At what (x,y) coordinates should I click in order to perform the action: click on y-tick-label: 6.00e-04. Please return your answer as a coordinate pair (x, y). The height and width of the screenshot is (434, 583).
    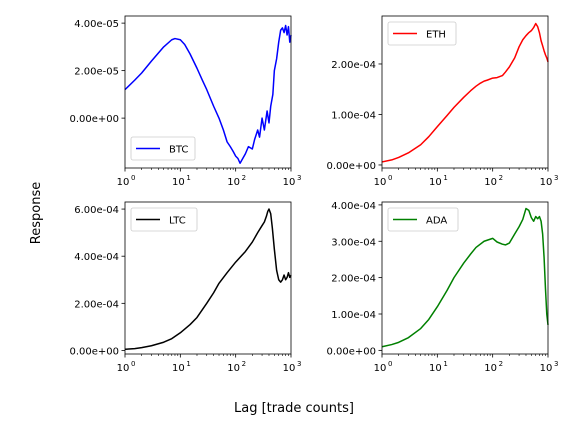
    Looking at the image, I should click on (96, 210).